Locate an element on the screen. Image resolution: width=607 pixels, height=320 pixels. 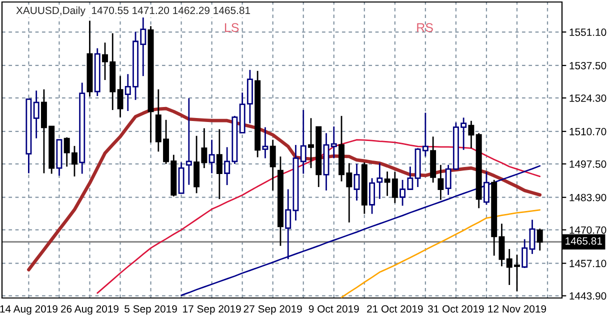
y-tick-label: 1510.70 is located at coordinates (588, 132).